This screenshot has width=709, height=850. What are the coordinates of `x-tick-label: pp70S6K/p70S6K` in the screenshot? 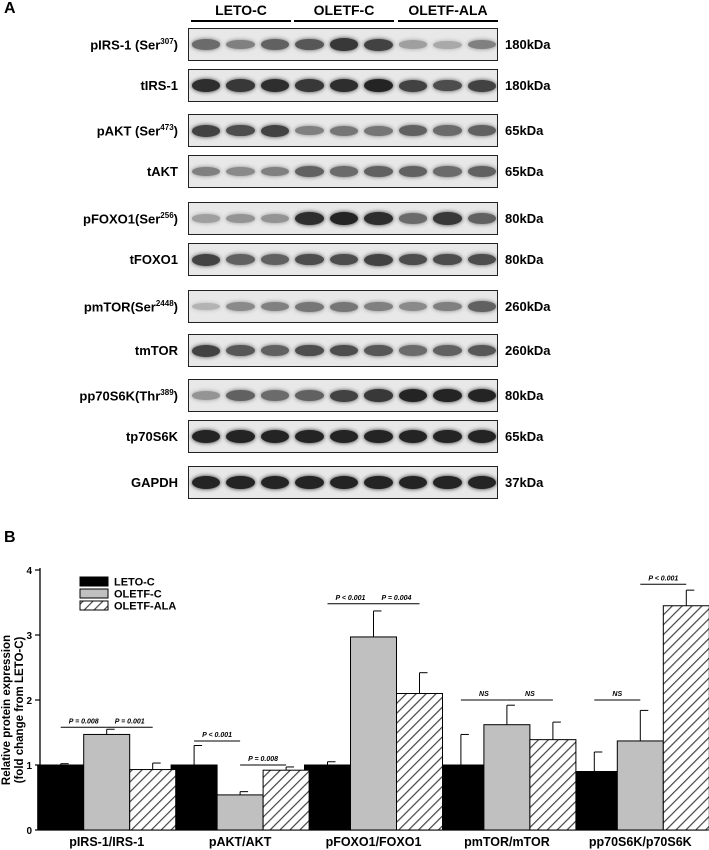 It's located at (640, 842).